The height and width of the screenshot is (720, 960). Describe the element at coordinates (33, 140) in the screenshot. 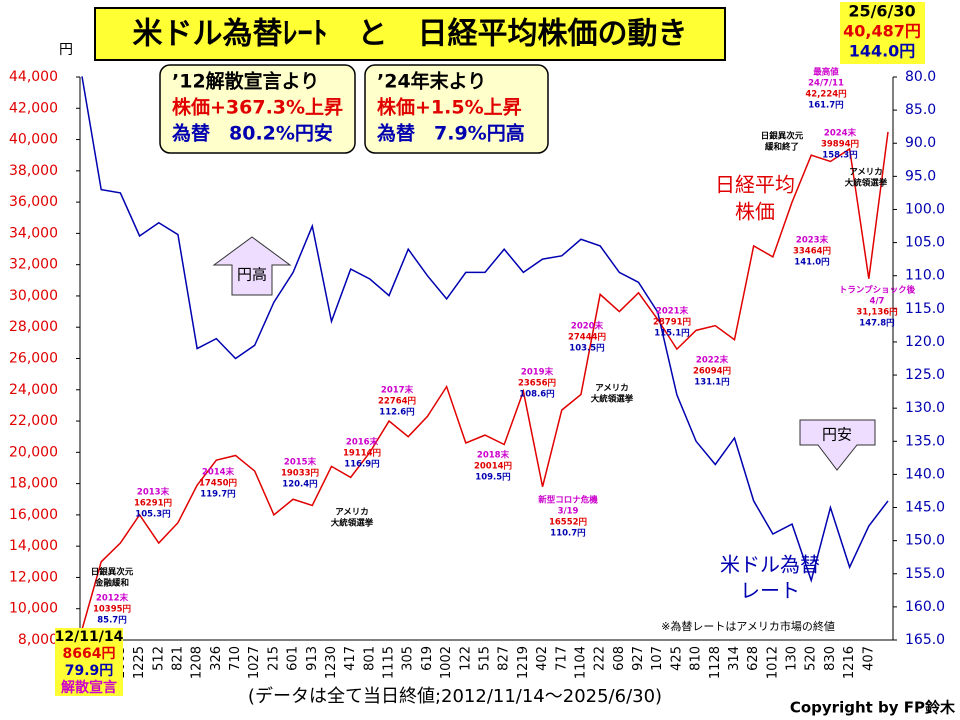

I see `y-tick-label: 40,000` at that location.